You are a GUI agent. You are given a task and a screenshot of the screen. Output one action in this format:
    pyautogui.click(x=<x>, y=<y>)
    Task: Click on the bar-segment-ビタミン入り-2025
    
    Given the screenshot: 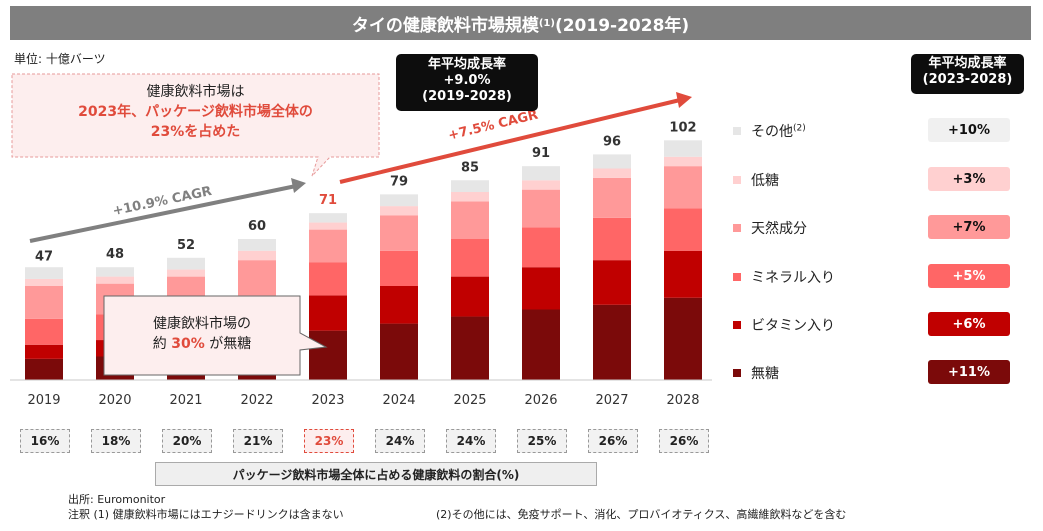 What is the action you would take?
    pyautogui.click(x=470, y=296)
    